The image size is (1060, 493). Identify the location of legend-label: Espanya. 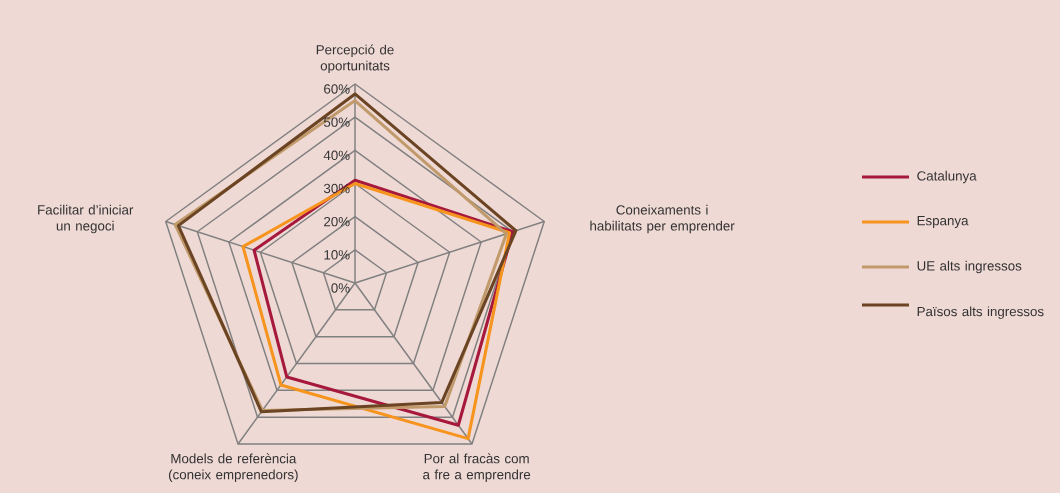
(943, 222).